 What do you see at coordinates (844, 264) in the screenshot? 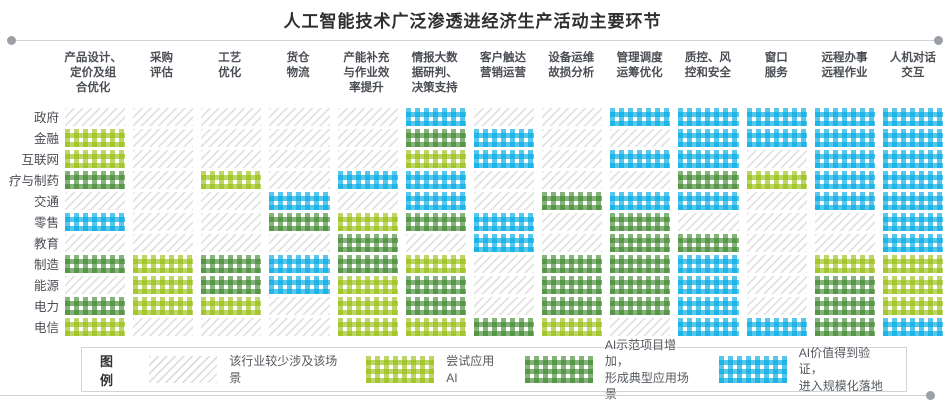
I see `heatmap-cell-r8-c12` at bounding box center [844, 264].